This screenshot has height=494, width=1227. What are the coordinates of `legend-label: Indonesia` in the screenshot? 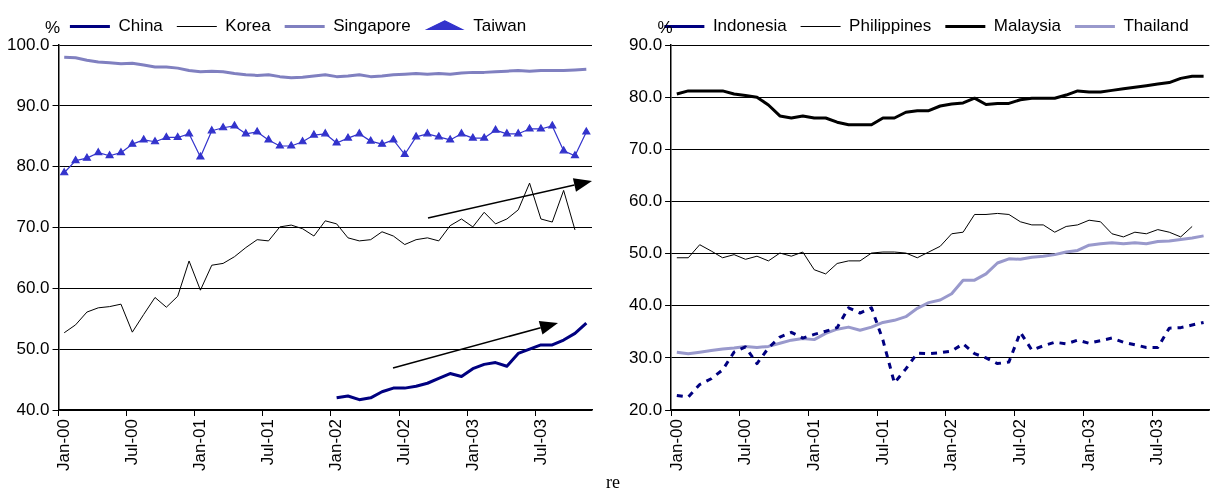 It's located at (750, 26).